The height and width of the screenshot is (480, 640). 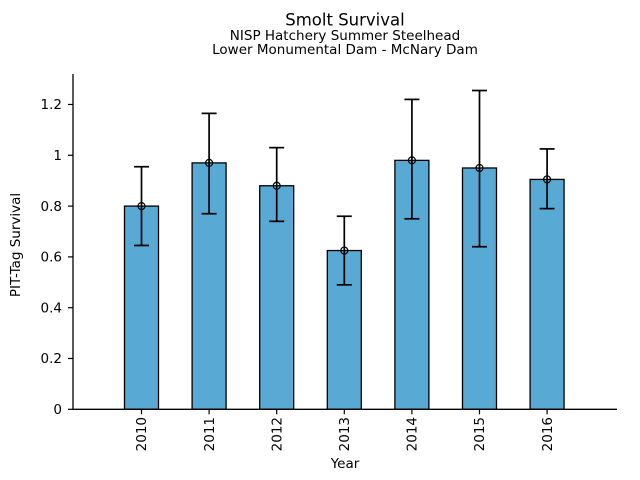 What do you see at coordinates (51, 359) in the screenshot?
I see `y-tick-label: 0.2` at bounding box center [51, 359].